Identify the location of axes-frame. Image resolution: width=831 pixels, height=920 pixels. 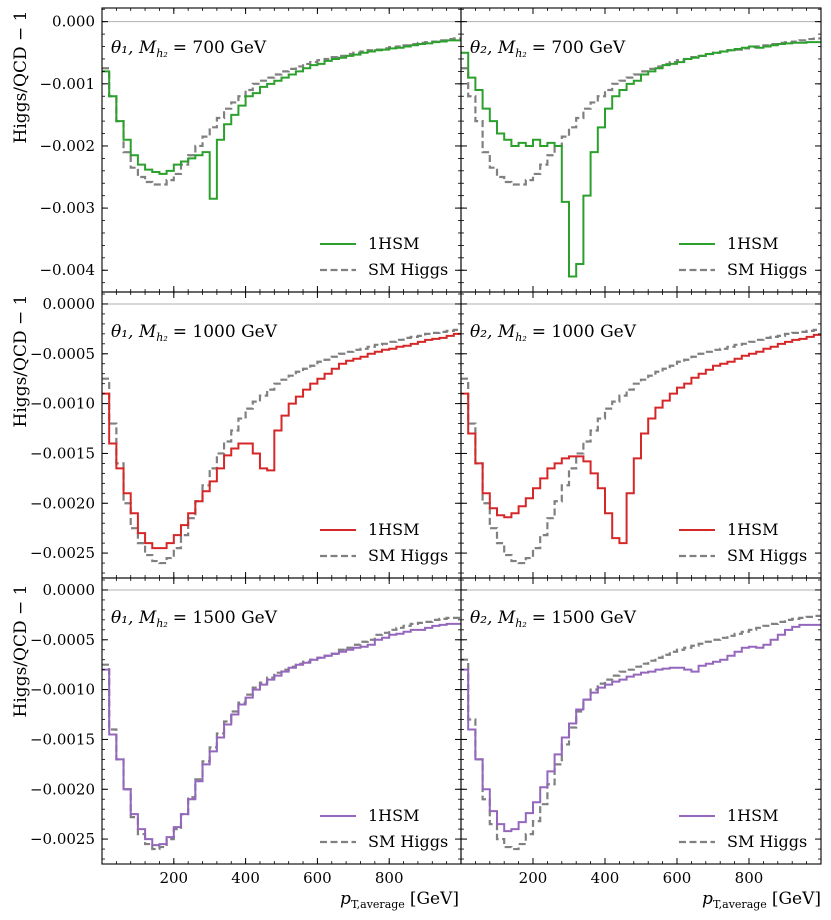
(641, 721).